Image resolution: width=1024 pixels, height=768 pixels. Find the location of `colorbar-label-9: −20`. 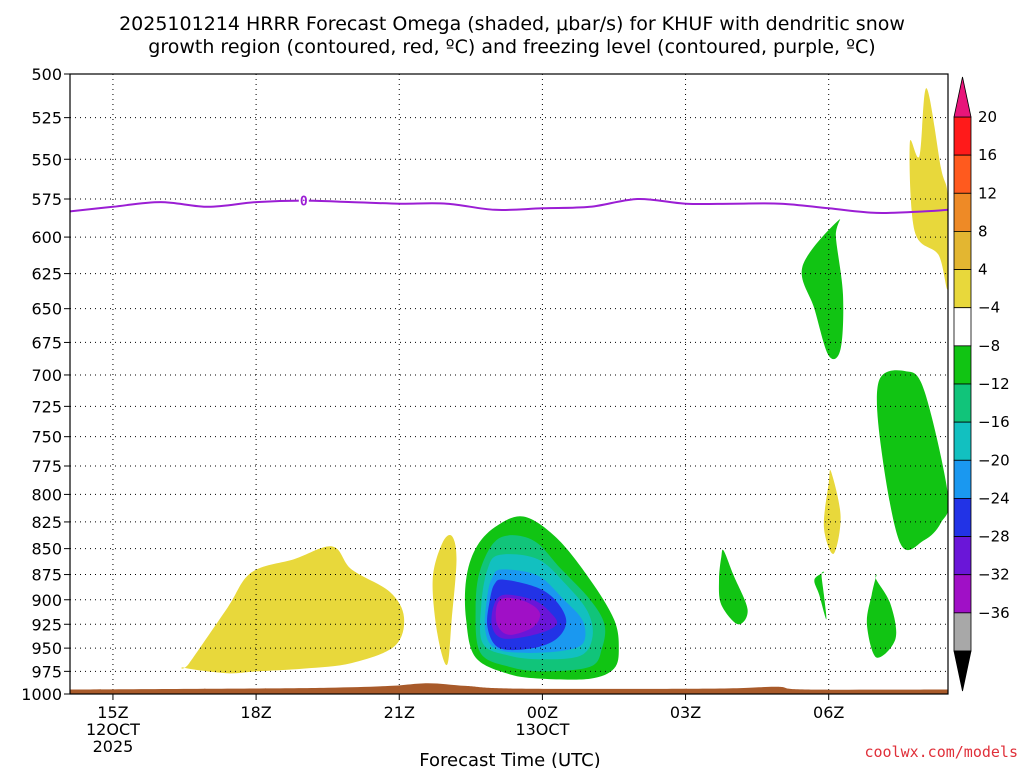

colorbar-label-9: −20 is located at coordinates (994, 460).